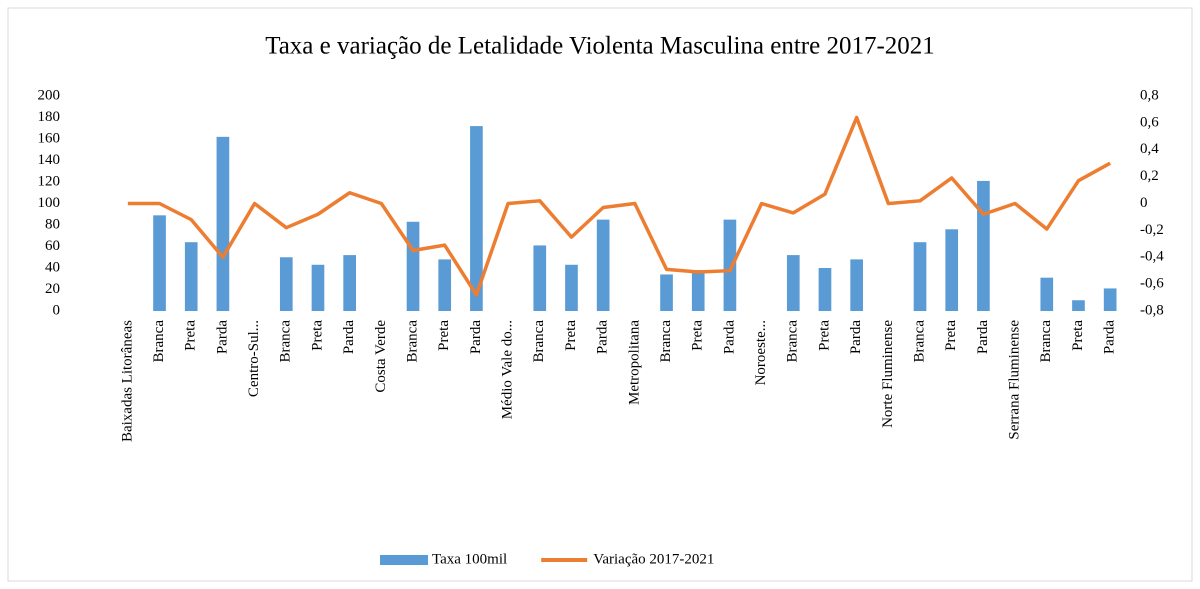 This screenshot has height=589, width=1200. I want to click on legend-label: Variação 2017-2021, so click(653, 559).